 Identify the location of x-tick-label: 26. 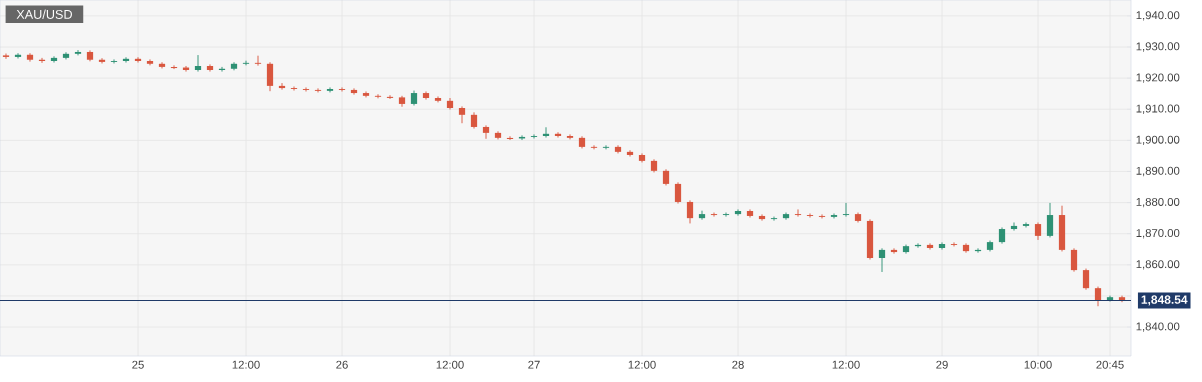
(342, 364).